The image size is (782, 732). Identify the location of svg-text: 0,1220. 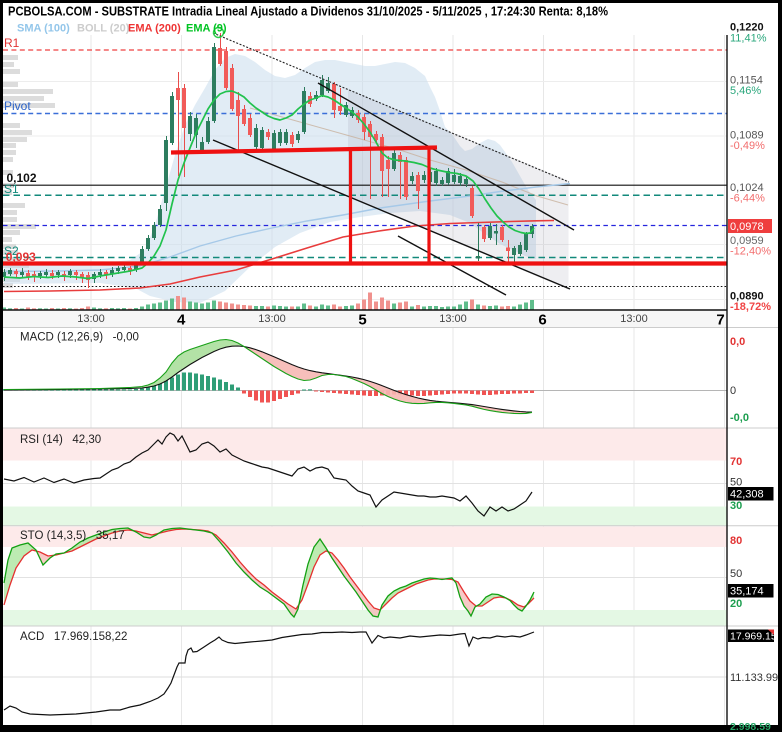
(747, 28).